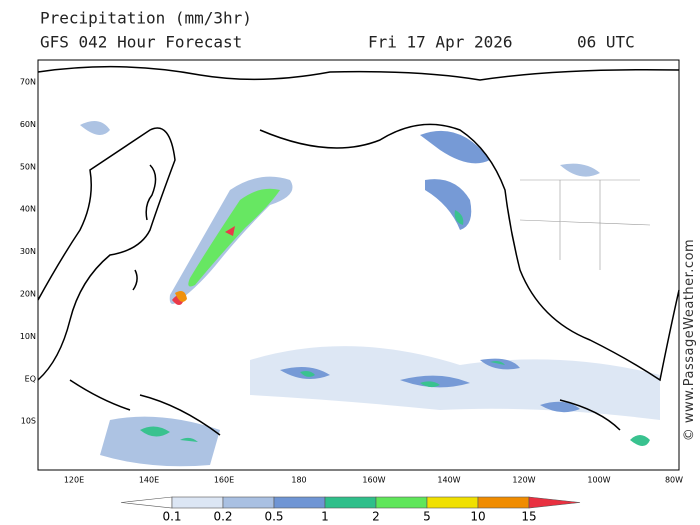 This screenshot has height=525, width=700. Describe the element at coordinates (427, 517) in the screenshot. I see `colorbar-label: 5` at that location.